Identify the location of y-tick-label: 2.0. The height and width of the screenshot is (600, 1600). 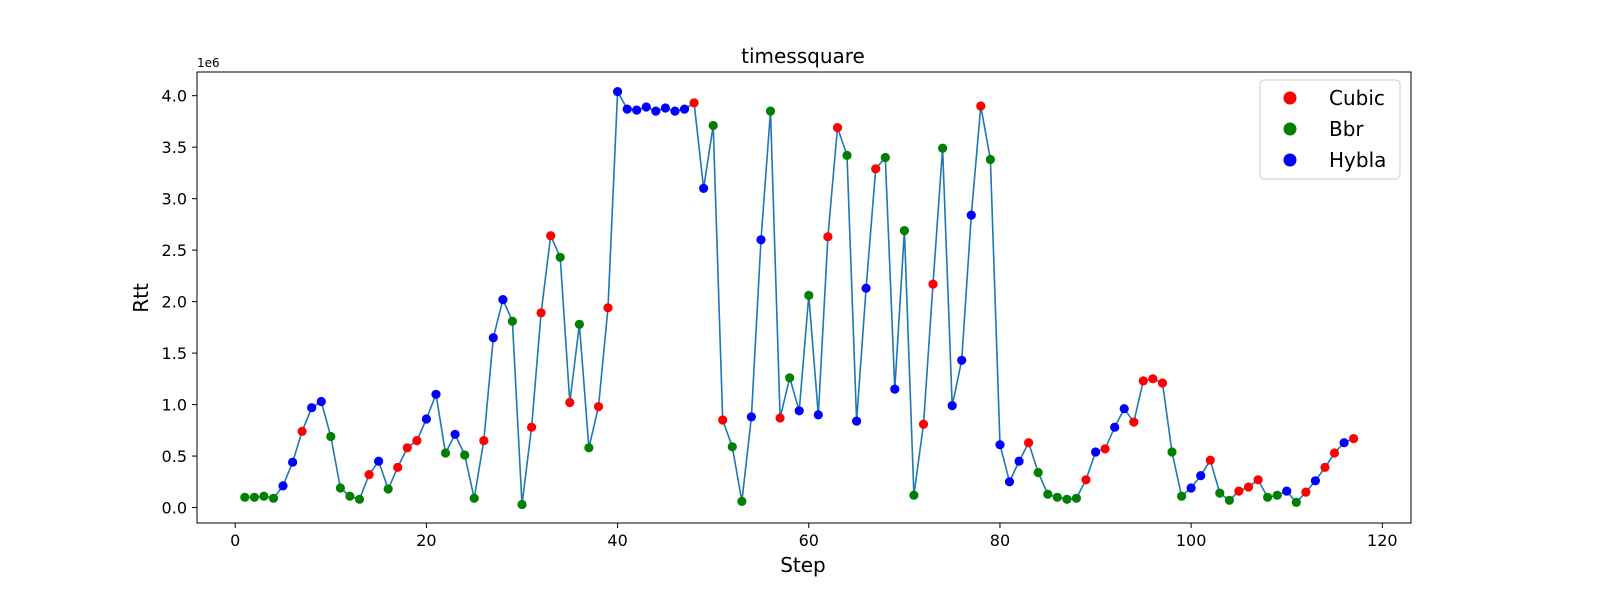
(174, 302).